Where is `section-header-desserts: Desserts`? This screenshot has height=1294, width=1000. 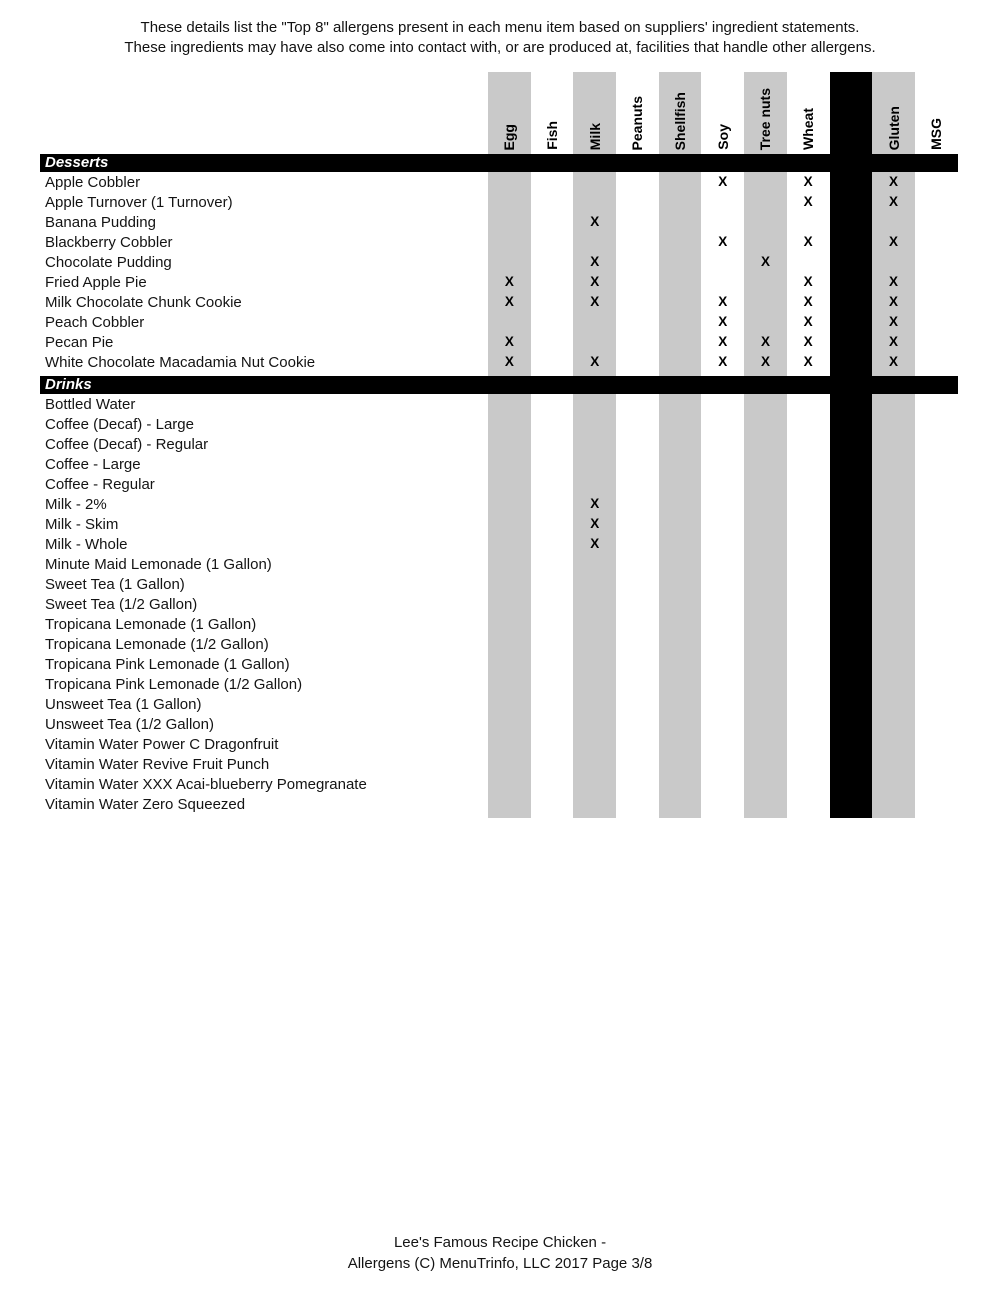 section-header-desserts: Desserts is located at coordinates (499, 163).